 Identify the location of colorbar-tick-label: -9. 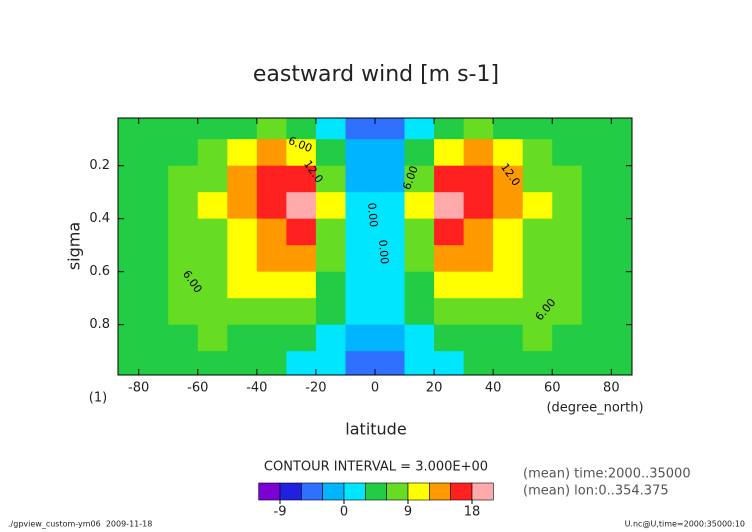
(280, 512).